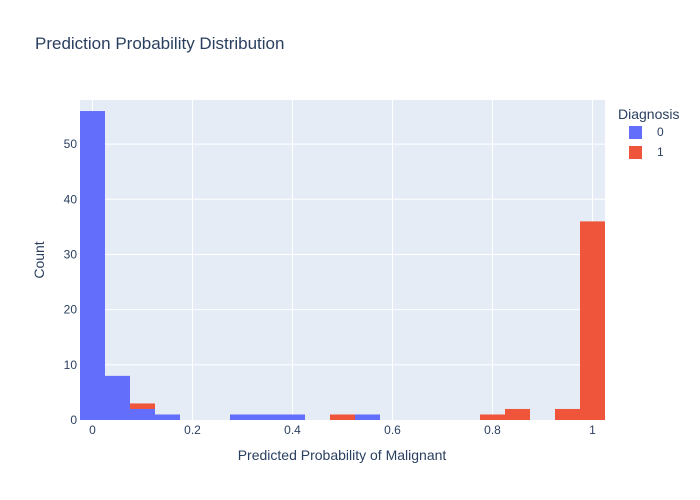 Image resolution: width=700 pixels, height=500 pixels. I want to click on legend-label-1: 1, so click(660, 152).